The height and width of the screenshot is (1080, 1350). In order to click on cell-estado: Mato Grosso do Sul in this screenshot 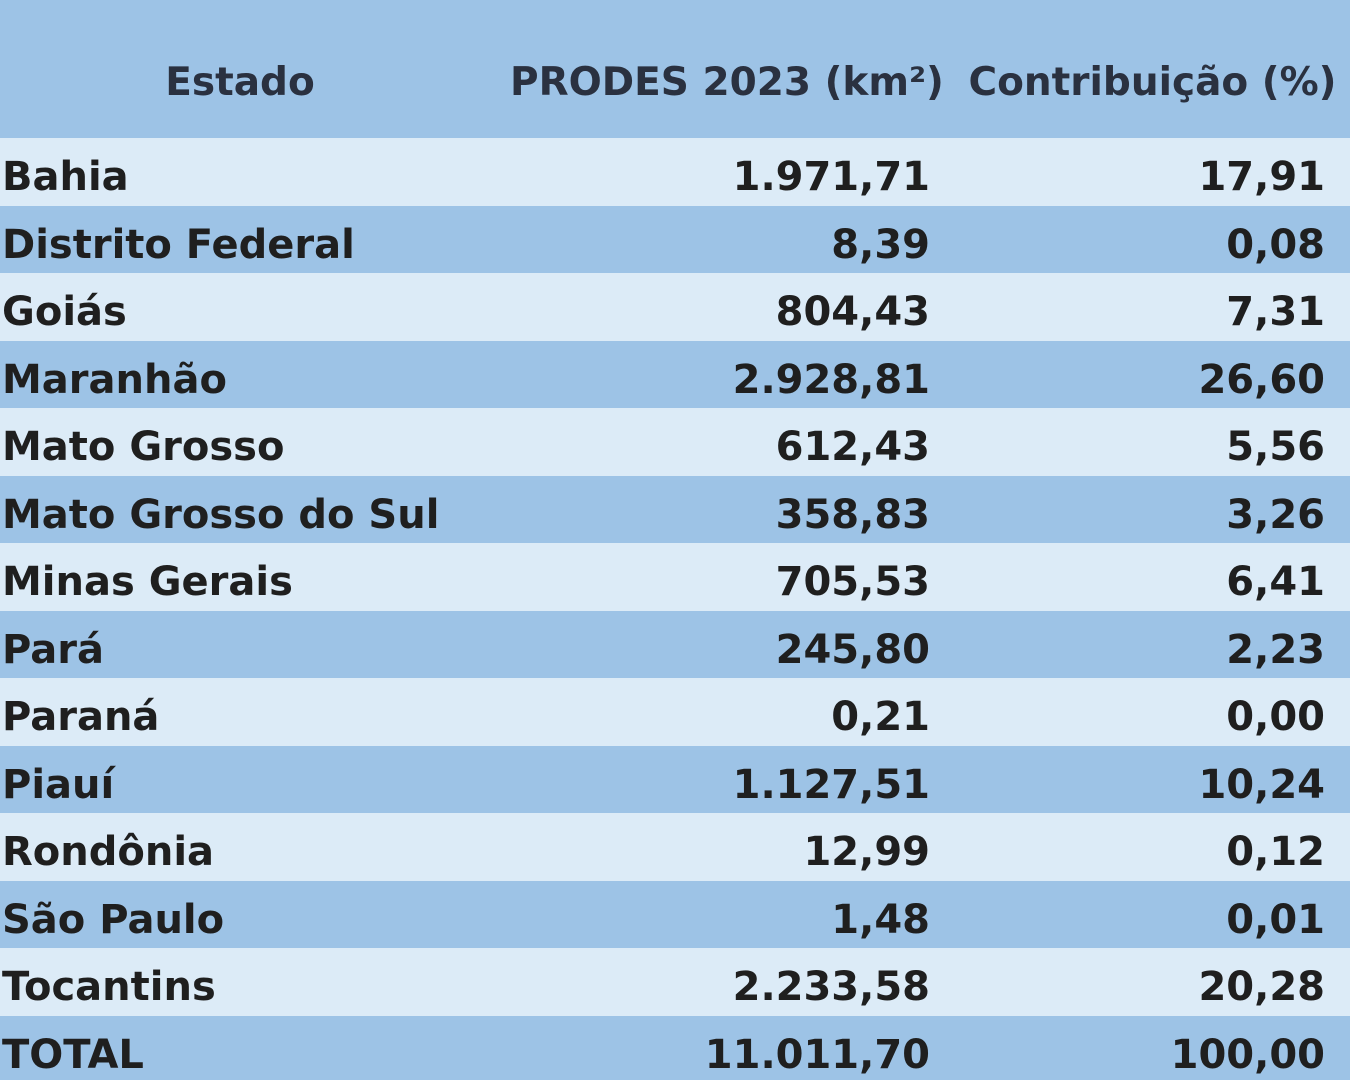, I will do `click(221, 514)`.